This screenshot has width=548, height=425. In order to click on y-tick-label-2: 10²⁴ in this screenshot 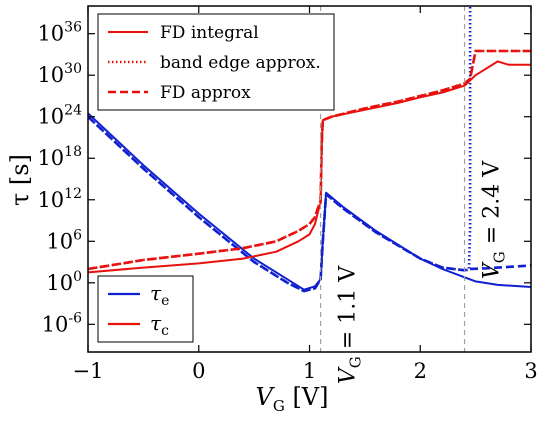, I will do `click(59, 116)`.